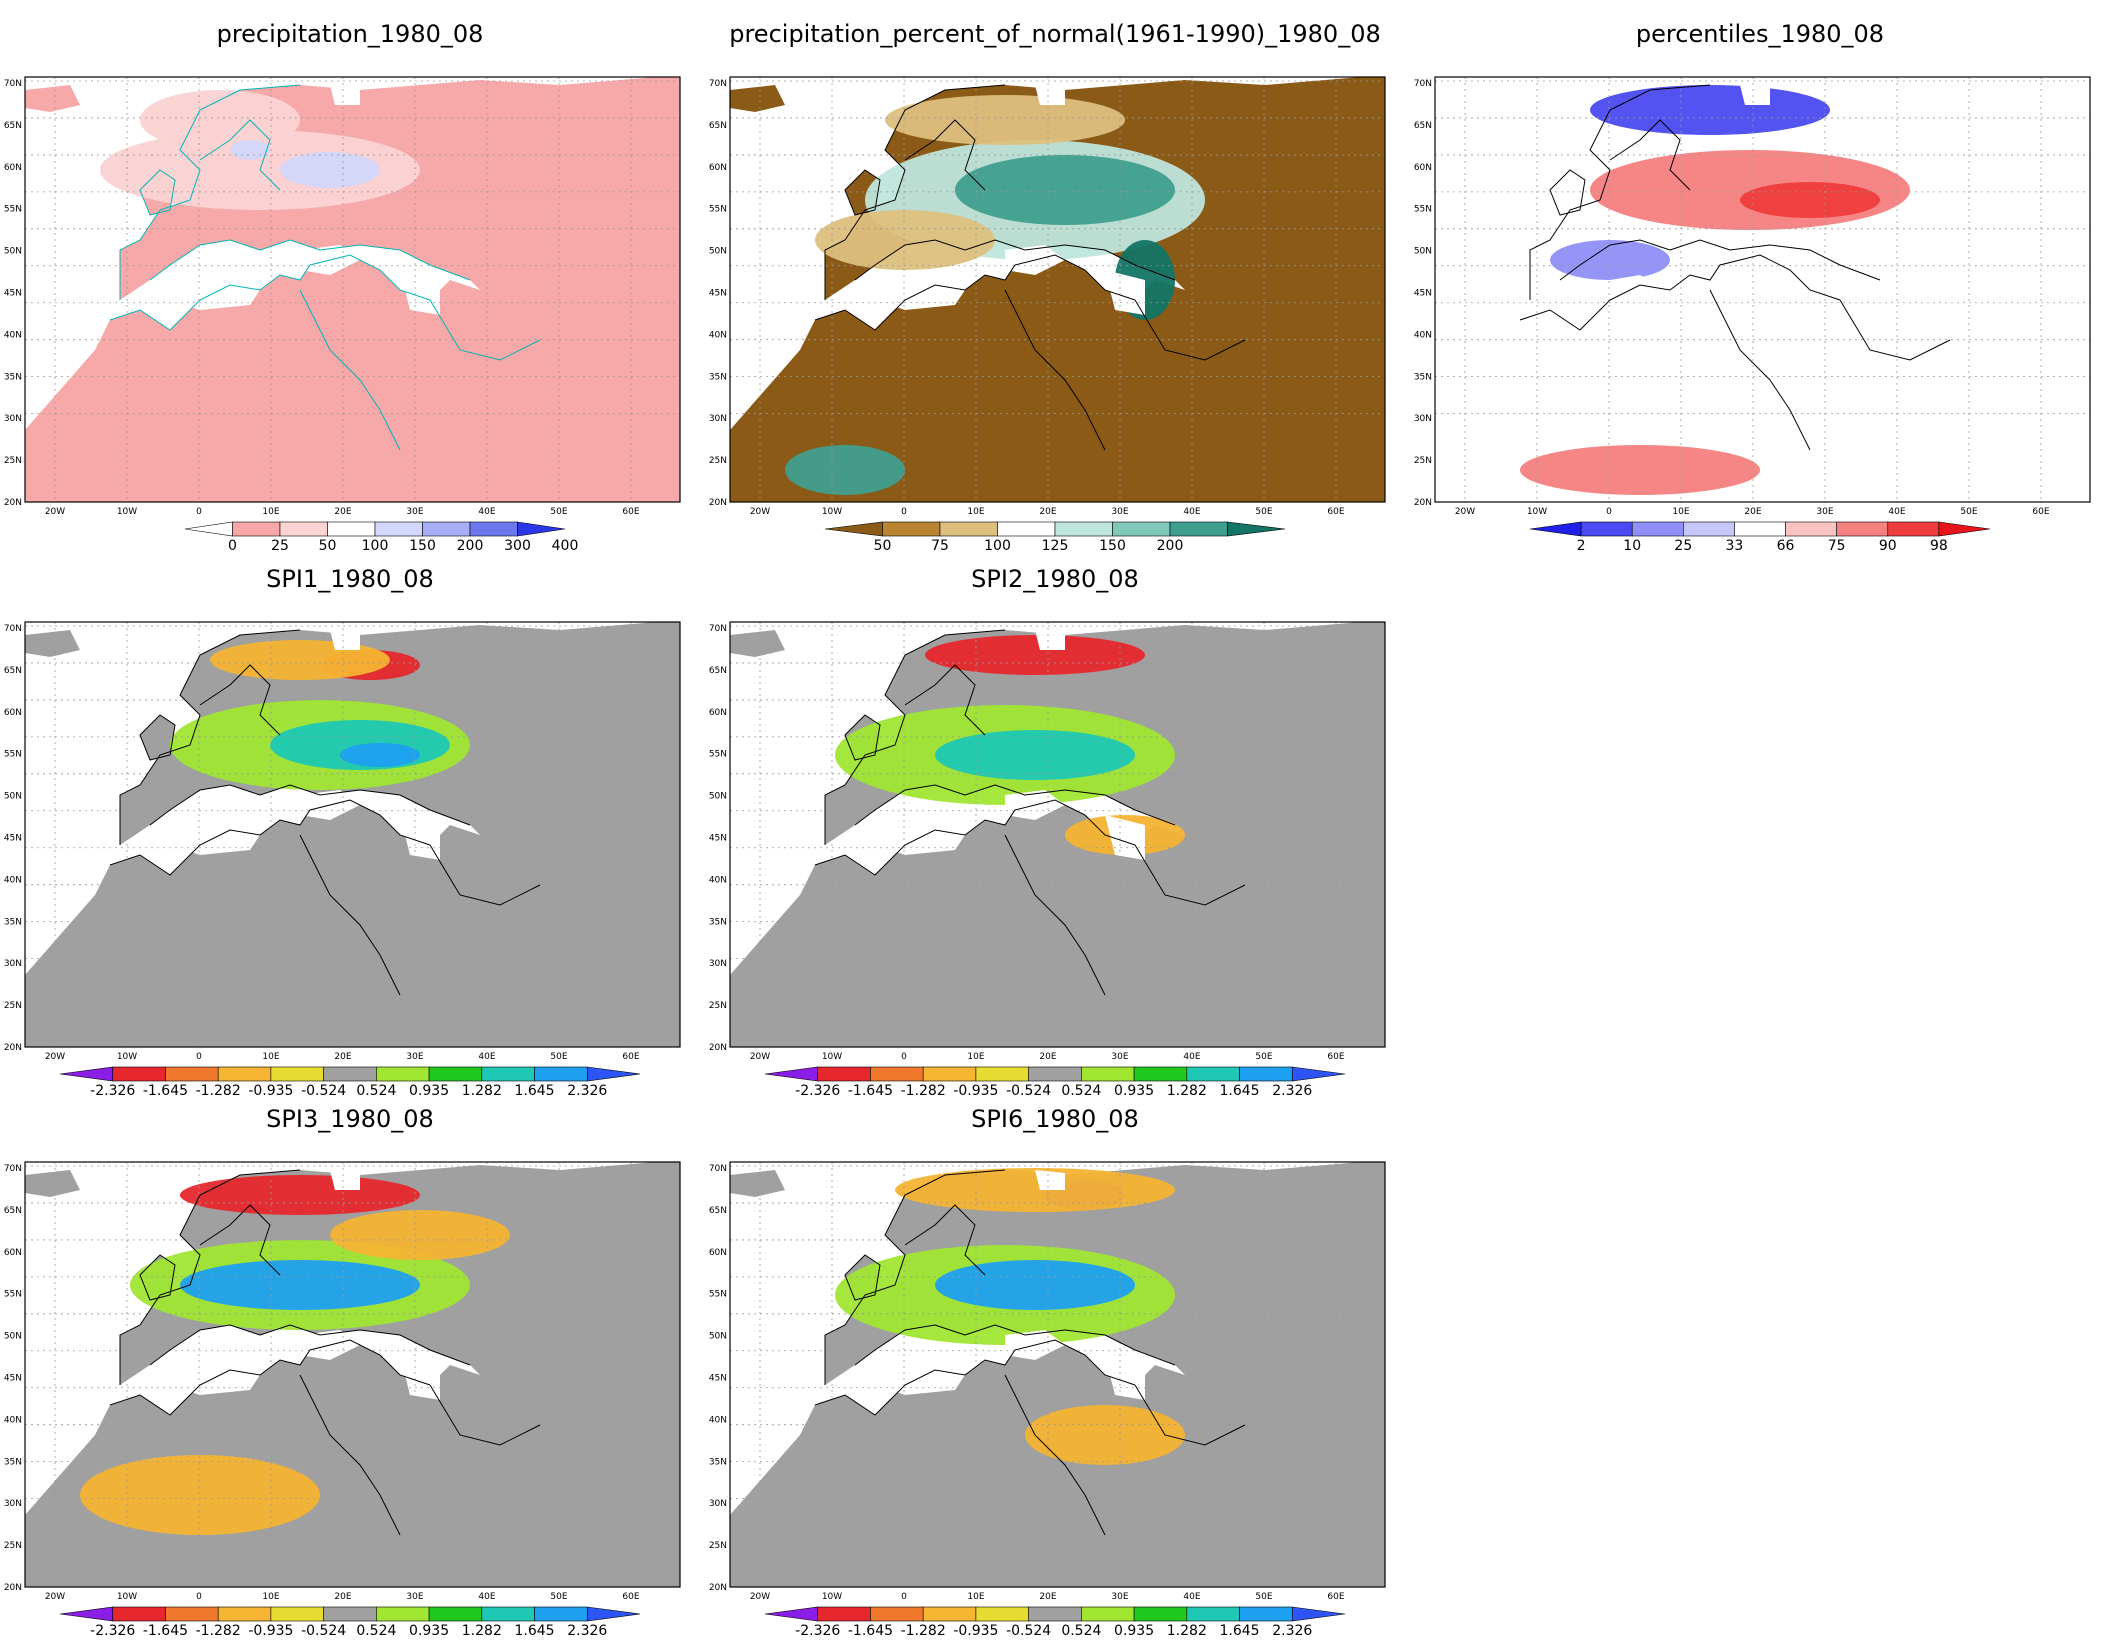 Image resolution: width=2106 pixels, height=1645 pixels. What do you see at coordinates (718, 168) in the screenshot?
I see `lat-label: 60N` at bounding box center [718, 168].